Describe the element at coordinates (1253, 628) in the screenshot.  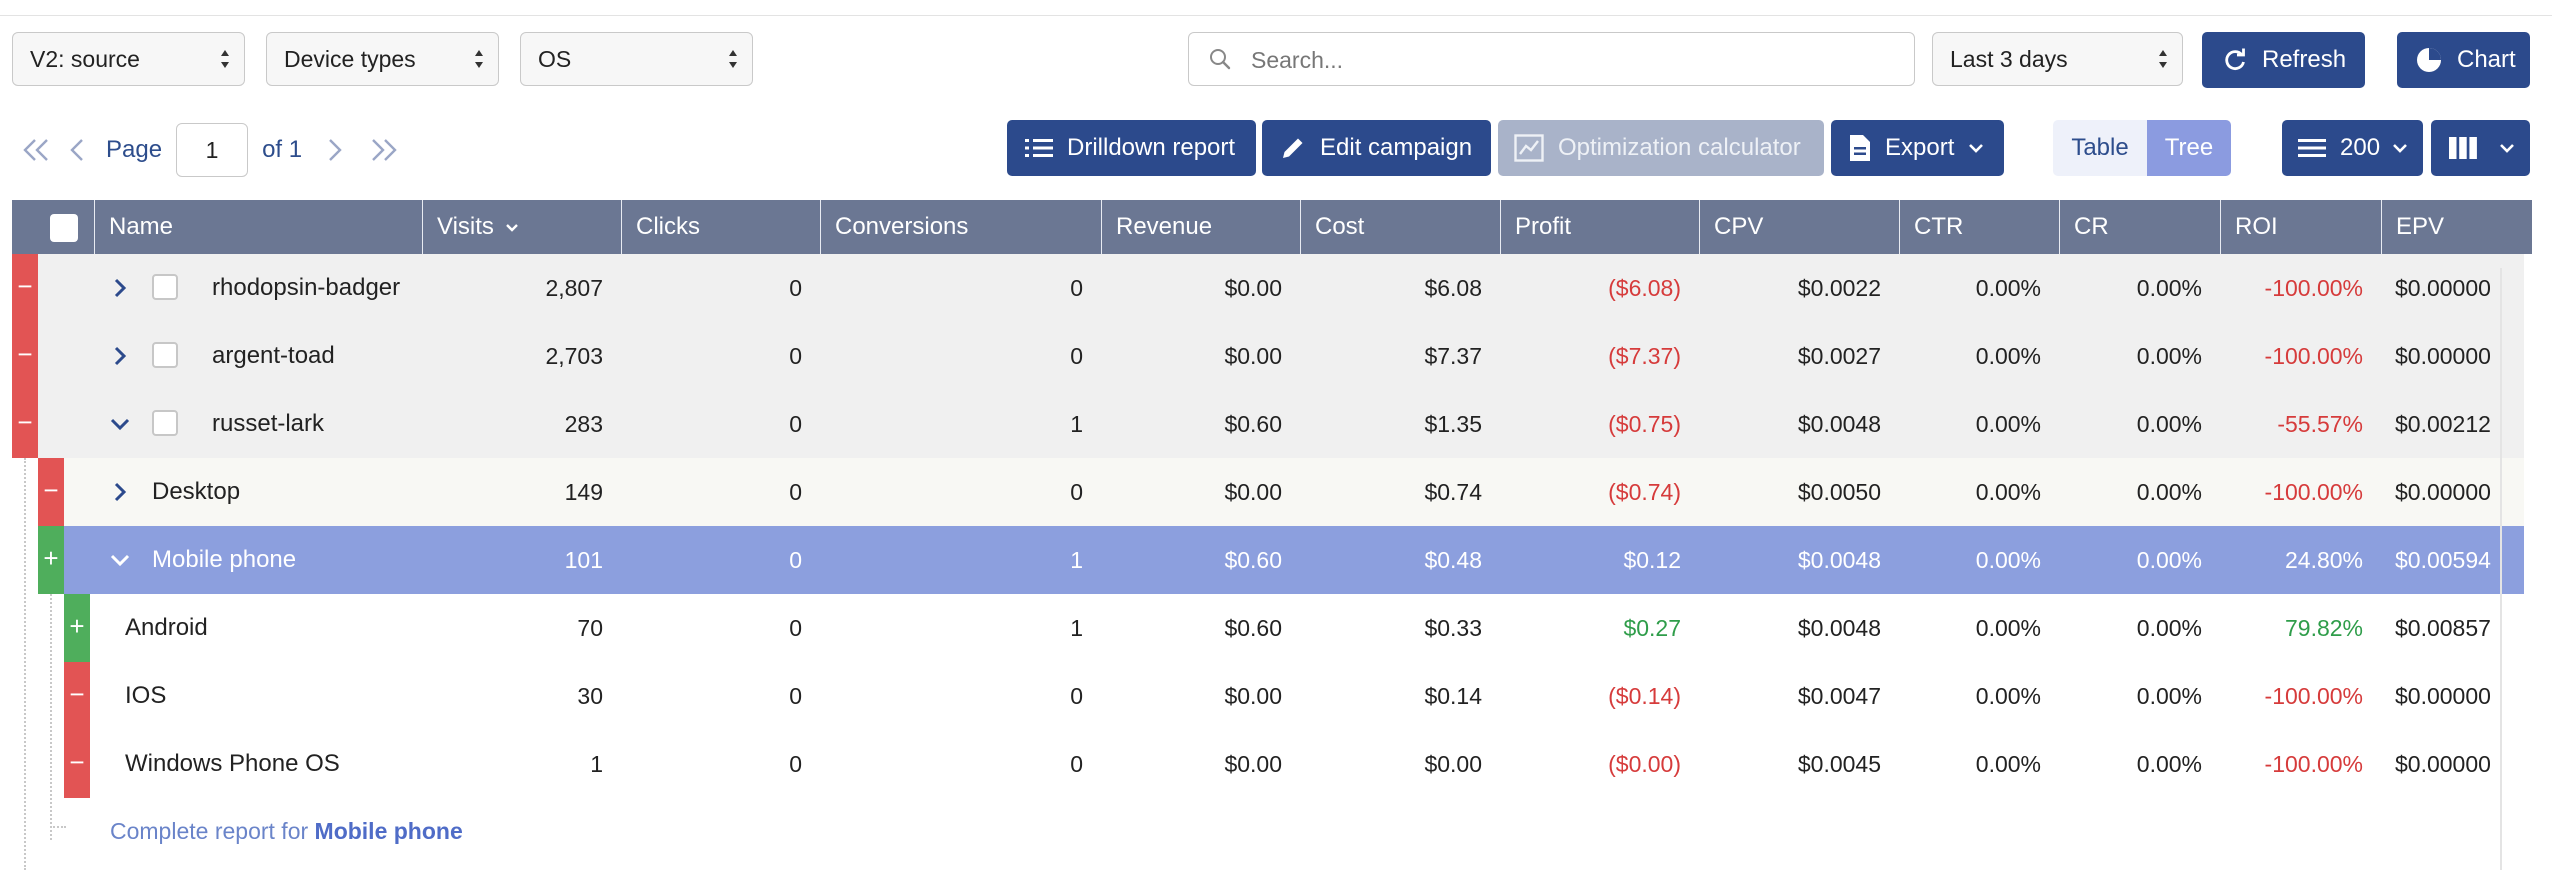
I see `cell-revenue: $0.60` at that location.